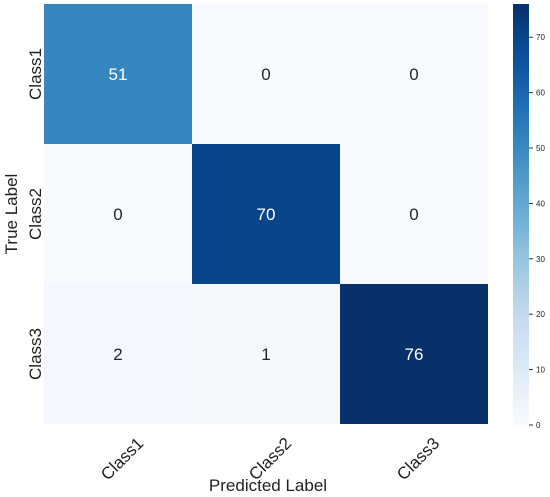  Describe the element at coordinates (538, 425) in the screenshot. I see `colorbar-tick-label: 0` at that location.